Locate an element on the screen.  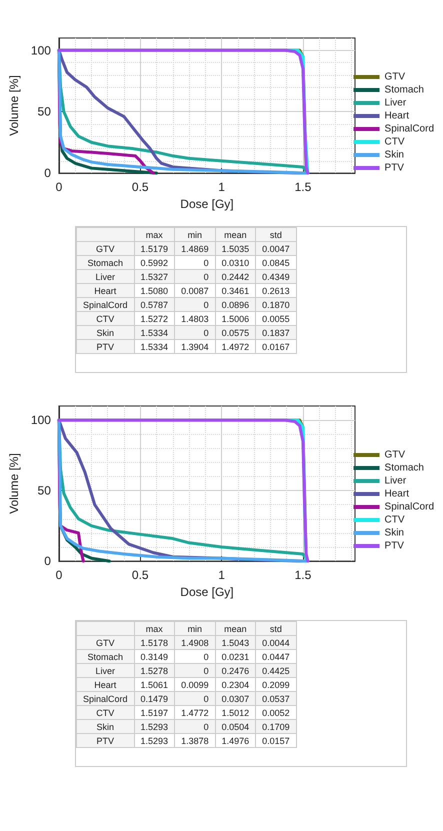
data-label: 1.5035 is located at coordinates (235, 249).